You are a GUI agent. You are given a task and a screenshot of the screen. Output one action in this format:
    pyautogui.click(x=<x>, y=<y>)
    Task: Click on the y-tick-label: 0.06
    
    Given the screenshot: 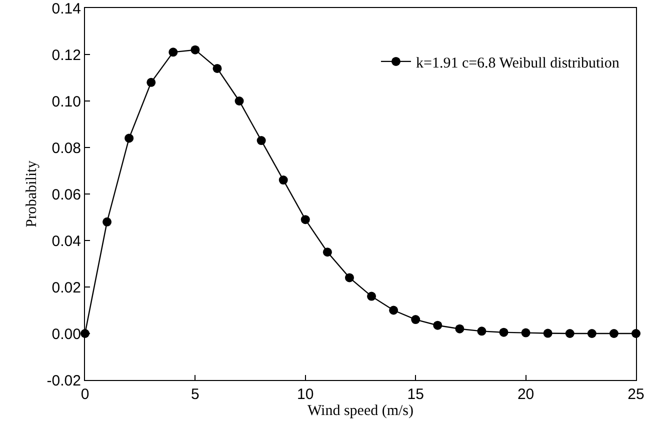 What is the action you would take?
    pyautogui.click(x=66, y=195)
    